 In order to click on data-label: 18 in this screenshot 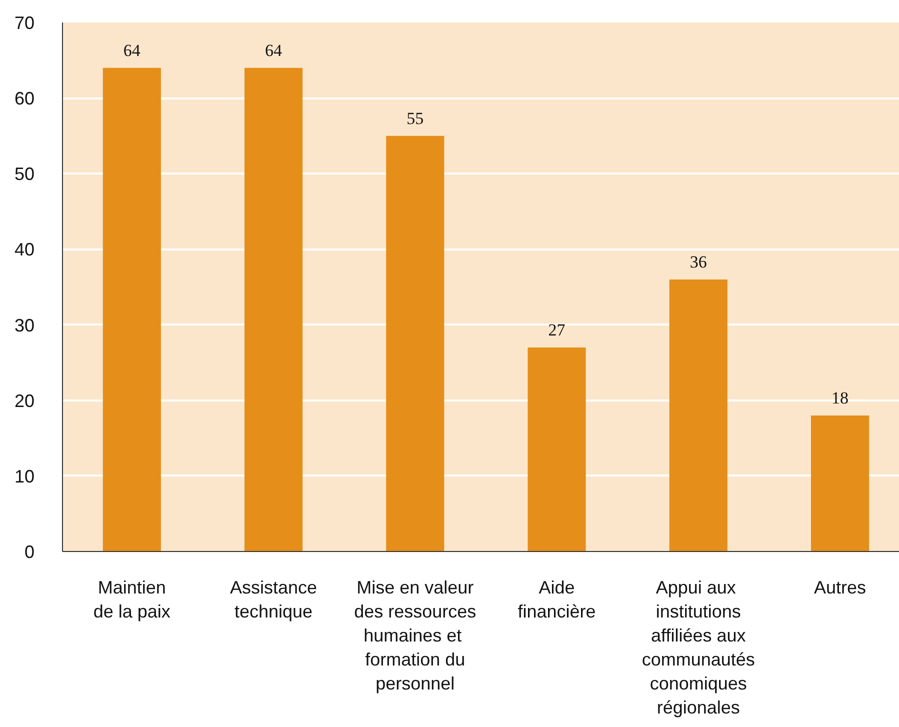, I will do `click(840, 398)`.